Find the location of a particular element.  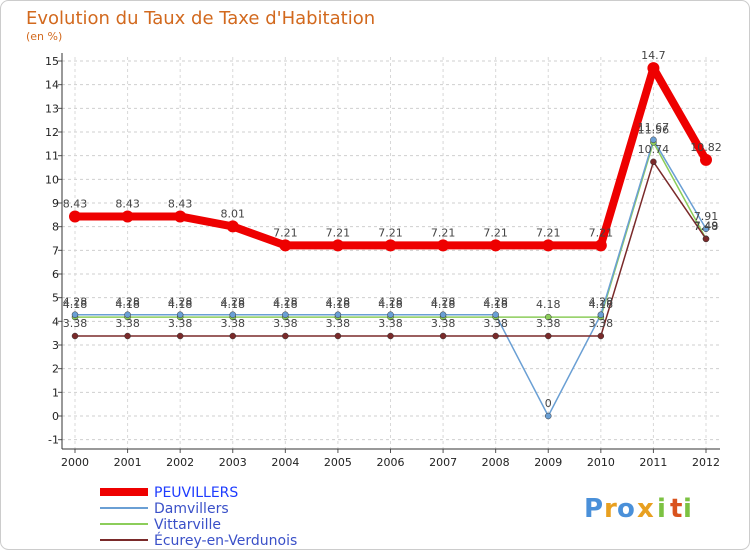

chart-title: Evolution du Taux de Taxe d'Habitation is located at coordinates (200, 18).